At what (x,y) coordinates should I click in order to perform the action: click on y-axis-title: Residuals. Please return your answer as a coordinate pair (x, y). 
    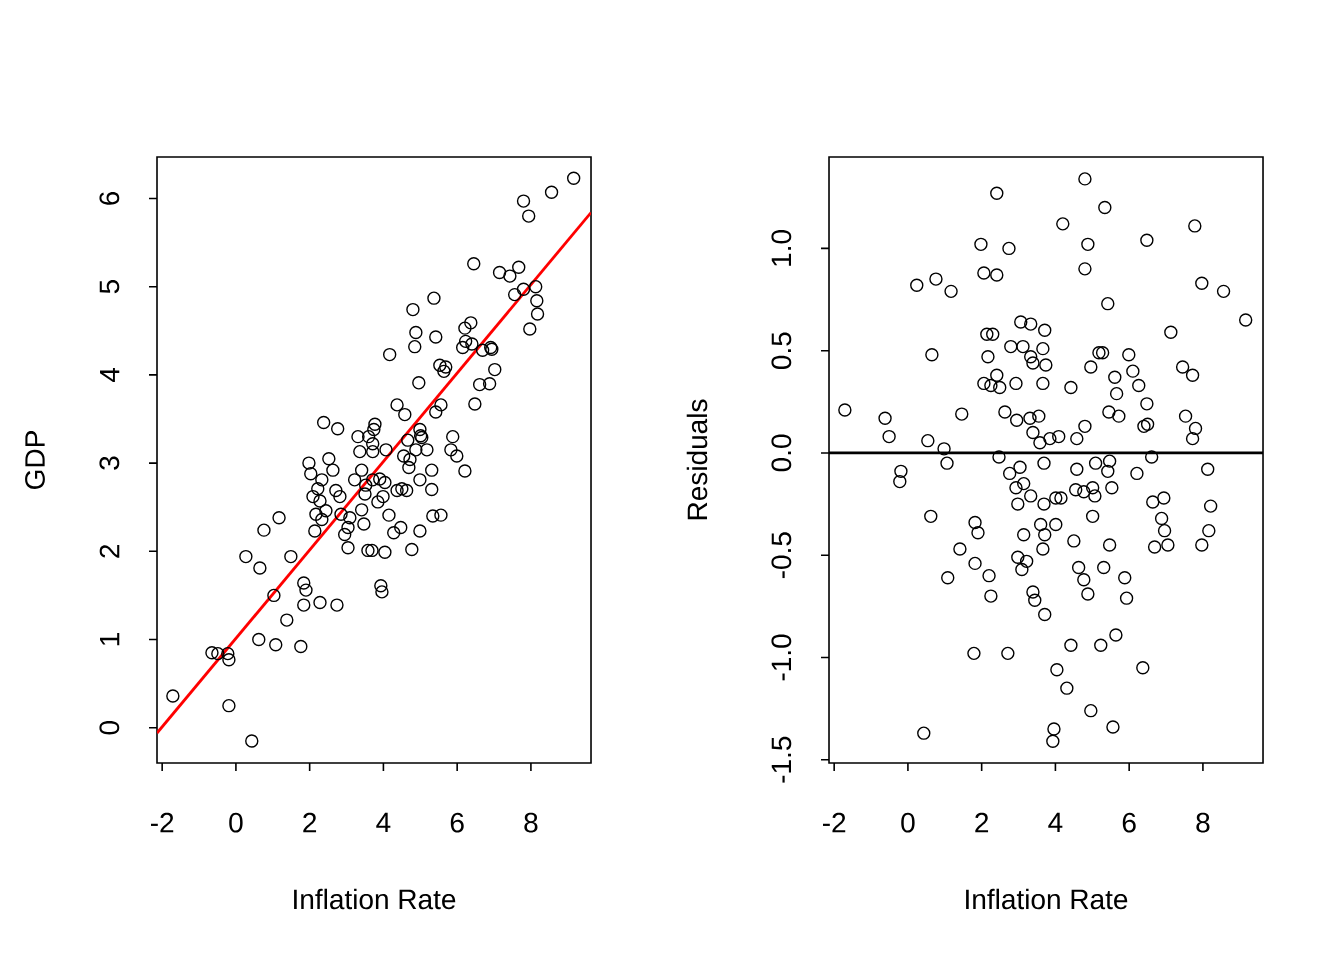
    Looking at the image, I should click on (697, 459).